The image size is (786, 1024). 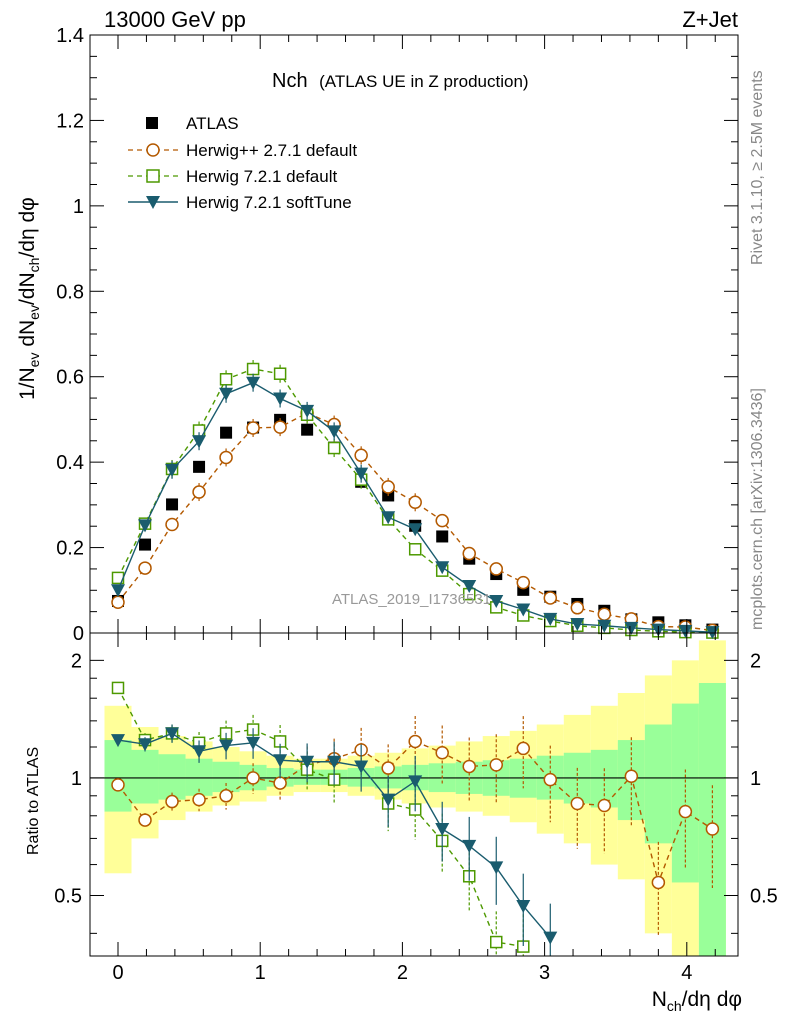 What do you see at coordinates (261, 176) in the screenshot?
I see `legend-h7-label: Herwig 7.2.1 default` at bounding box center [261, 176].